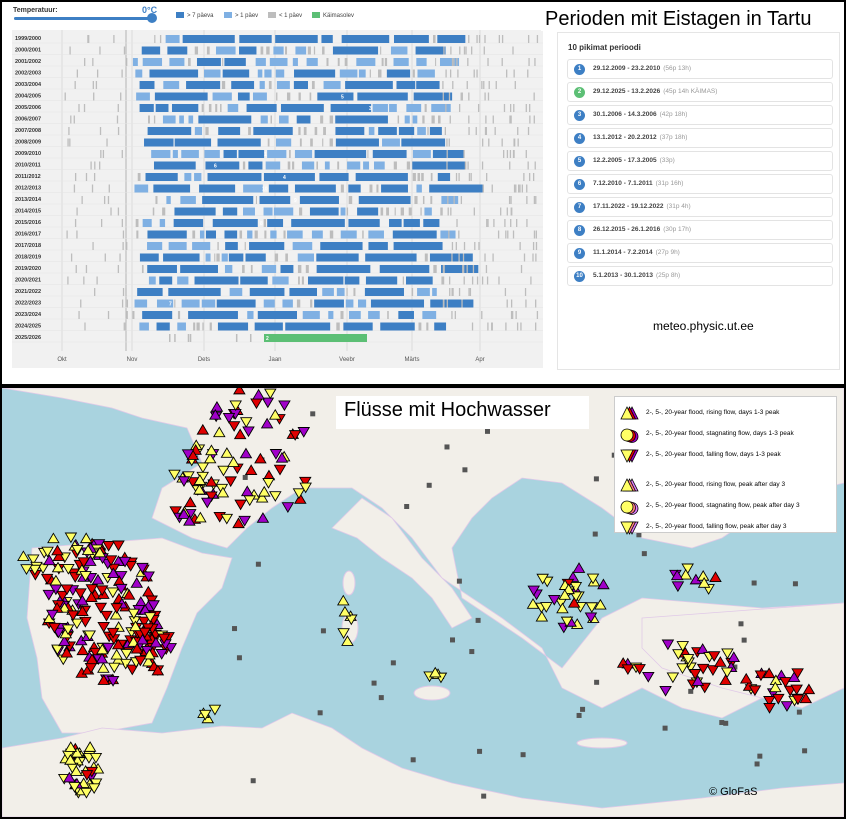 The width and height of the screenshot is (846, 819). What do you see at coordinates (700, 184) in the screenshot?
I see `period-row: 6 7.12.2010 - 7.1.2011 (31p 16h)` at bounding box center [700, 184].